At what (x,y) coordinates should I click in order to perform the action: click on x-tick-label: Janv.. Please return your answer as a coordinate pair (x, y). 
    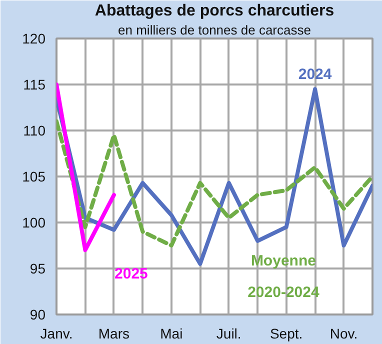
    Looking at the image, I should click on (56, 334).